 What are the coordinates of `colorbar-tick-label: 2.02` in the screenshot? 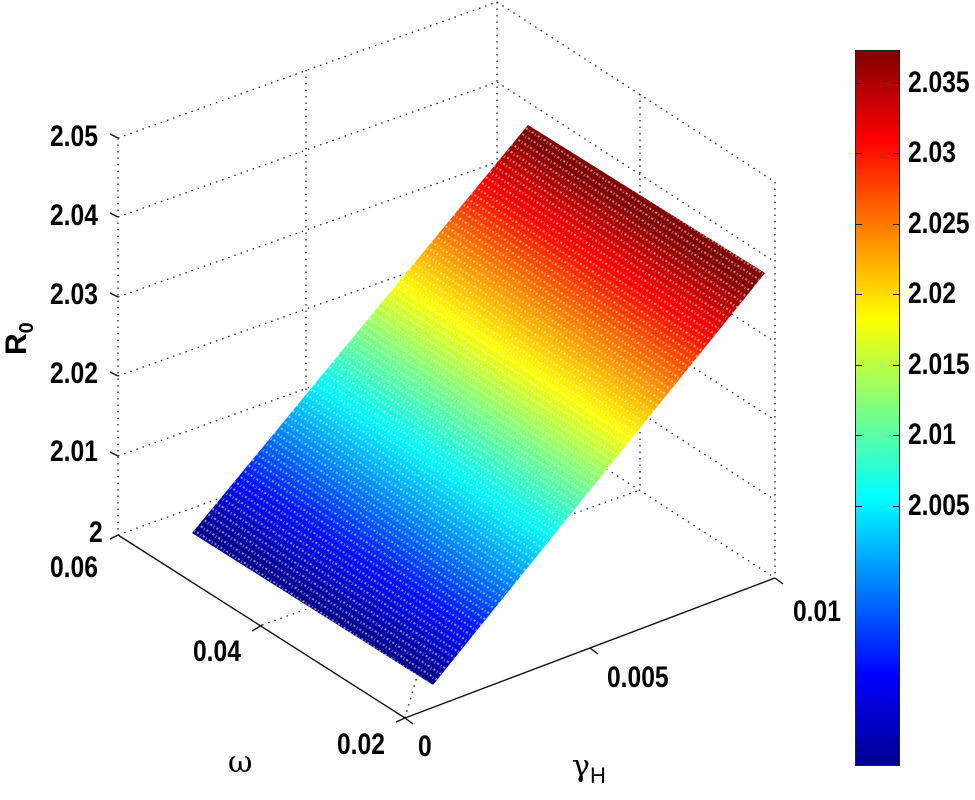 It's located at (932, 293).